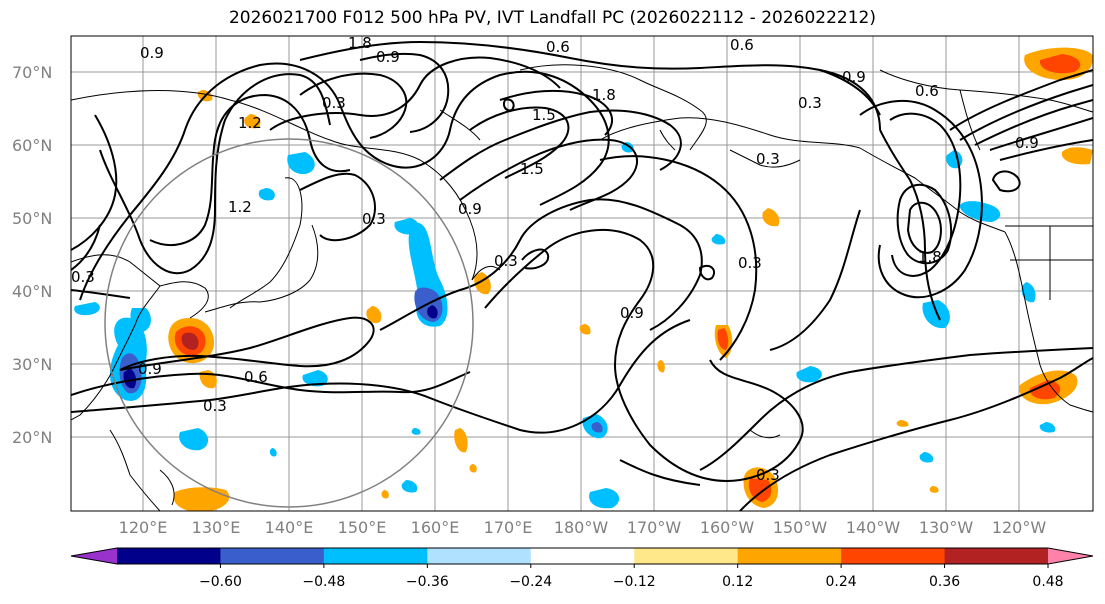  What do you see at coordinates (94, 556) in the screenshot?
I see `colorbar-extend-low` at bounding box center [94, 556].